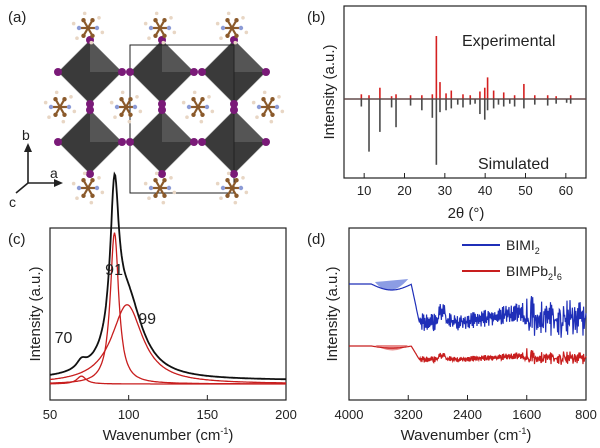 The image size is (600, 448). Describe the element at coordinates (106, 126) in the screenshot. I see `octahedron-face` at that location.